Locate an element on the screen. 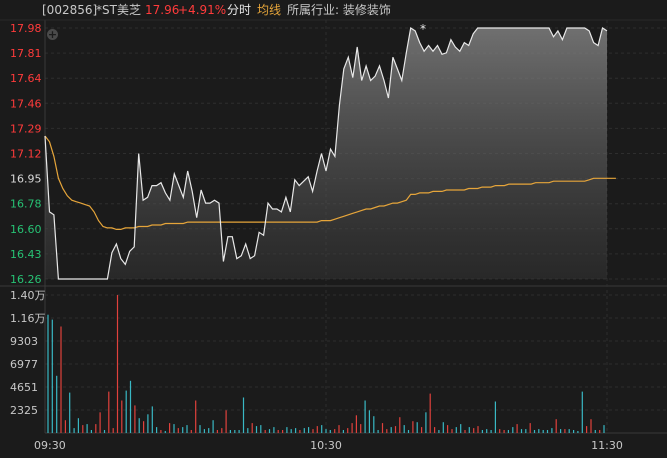  add-indicator-button: + is located at coordinates (52, 34).